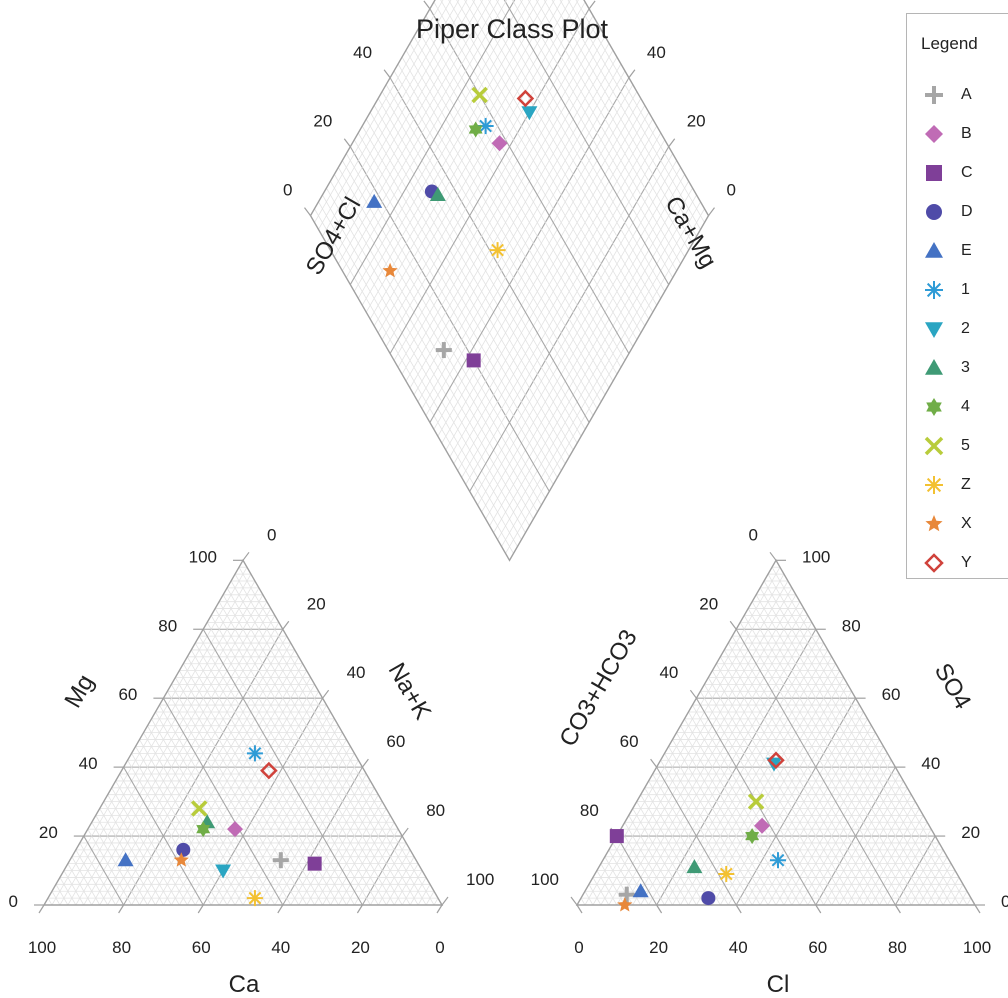 This screenshot has width=1008, height=998. Describe the element at coordinates (738, 947) in the screenshot. I see `anion-bottom-tick-label: 40` at that location.